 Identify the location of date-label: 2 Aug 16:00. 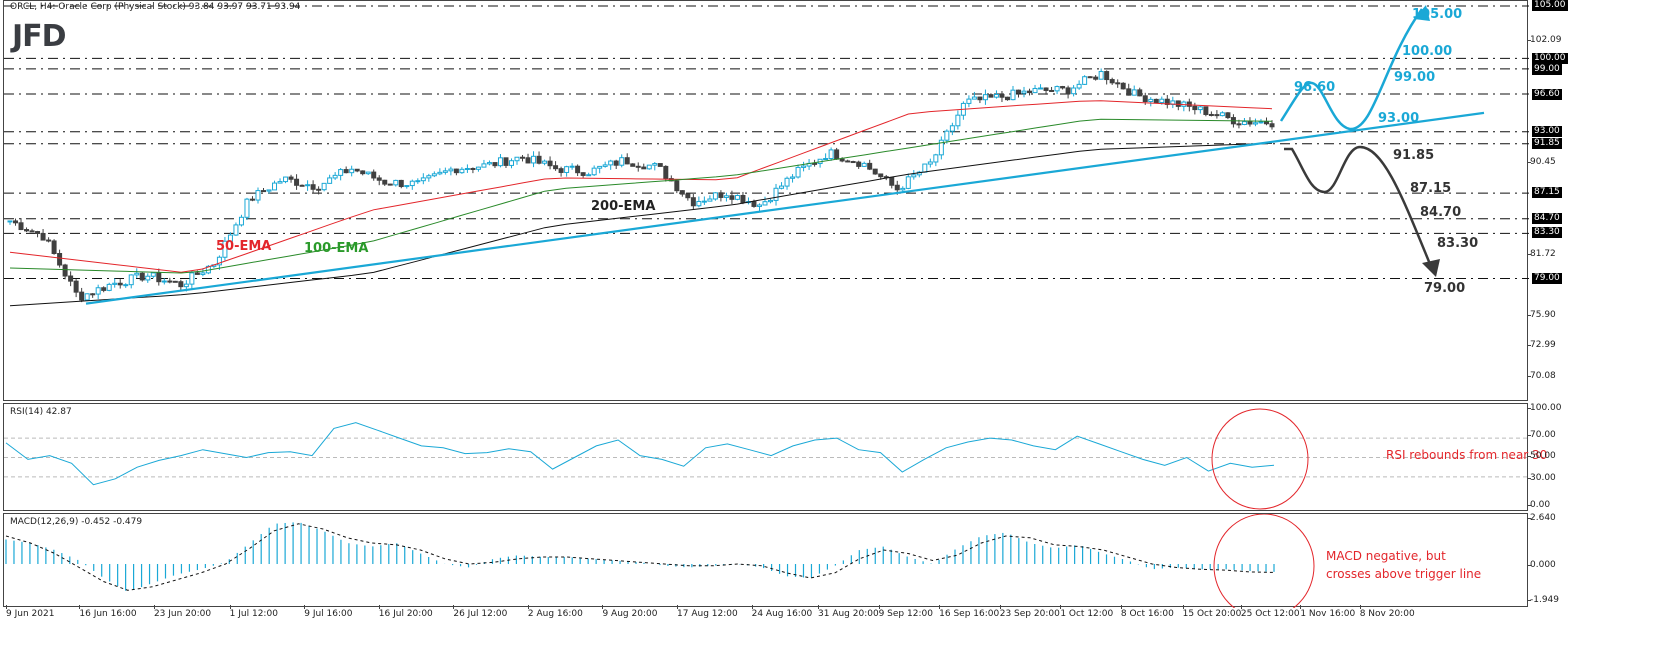
(555, 612).